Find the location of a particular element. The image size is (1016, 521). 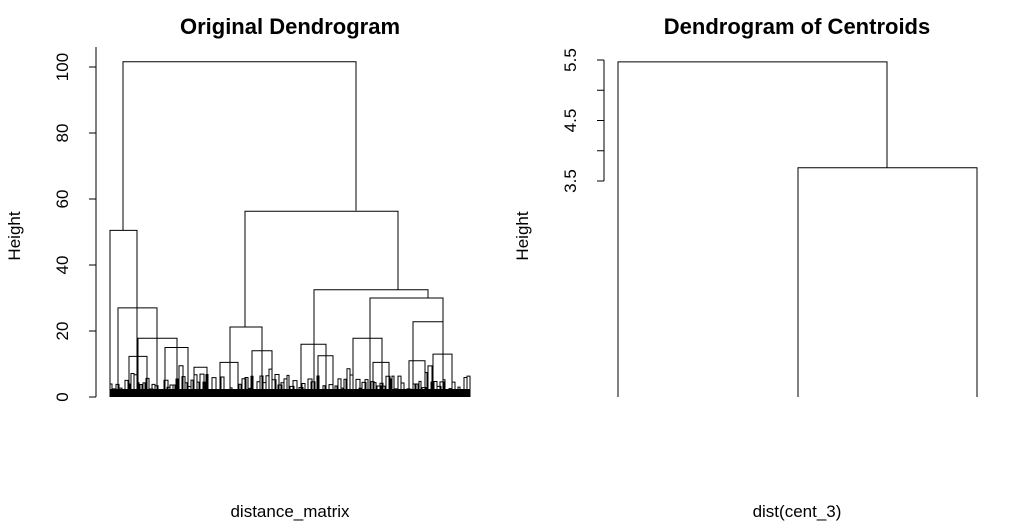

chart-title: Dendrogram of Centroids is located at coordinates (797, 26).